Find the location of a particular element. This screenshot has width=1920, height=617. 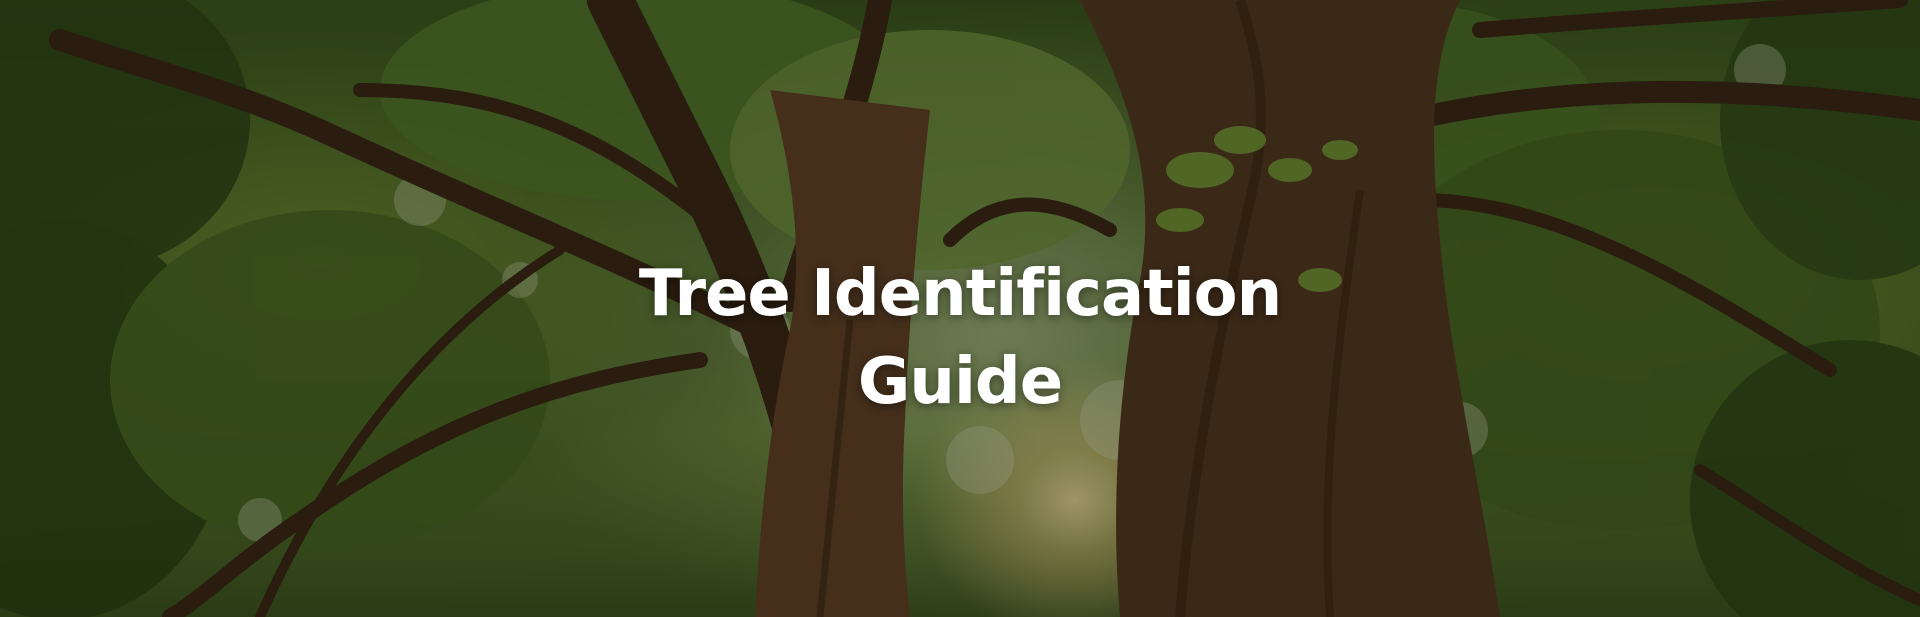

page-title-line-1: Tree Identification is located at coordinates (960, 294).